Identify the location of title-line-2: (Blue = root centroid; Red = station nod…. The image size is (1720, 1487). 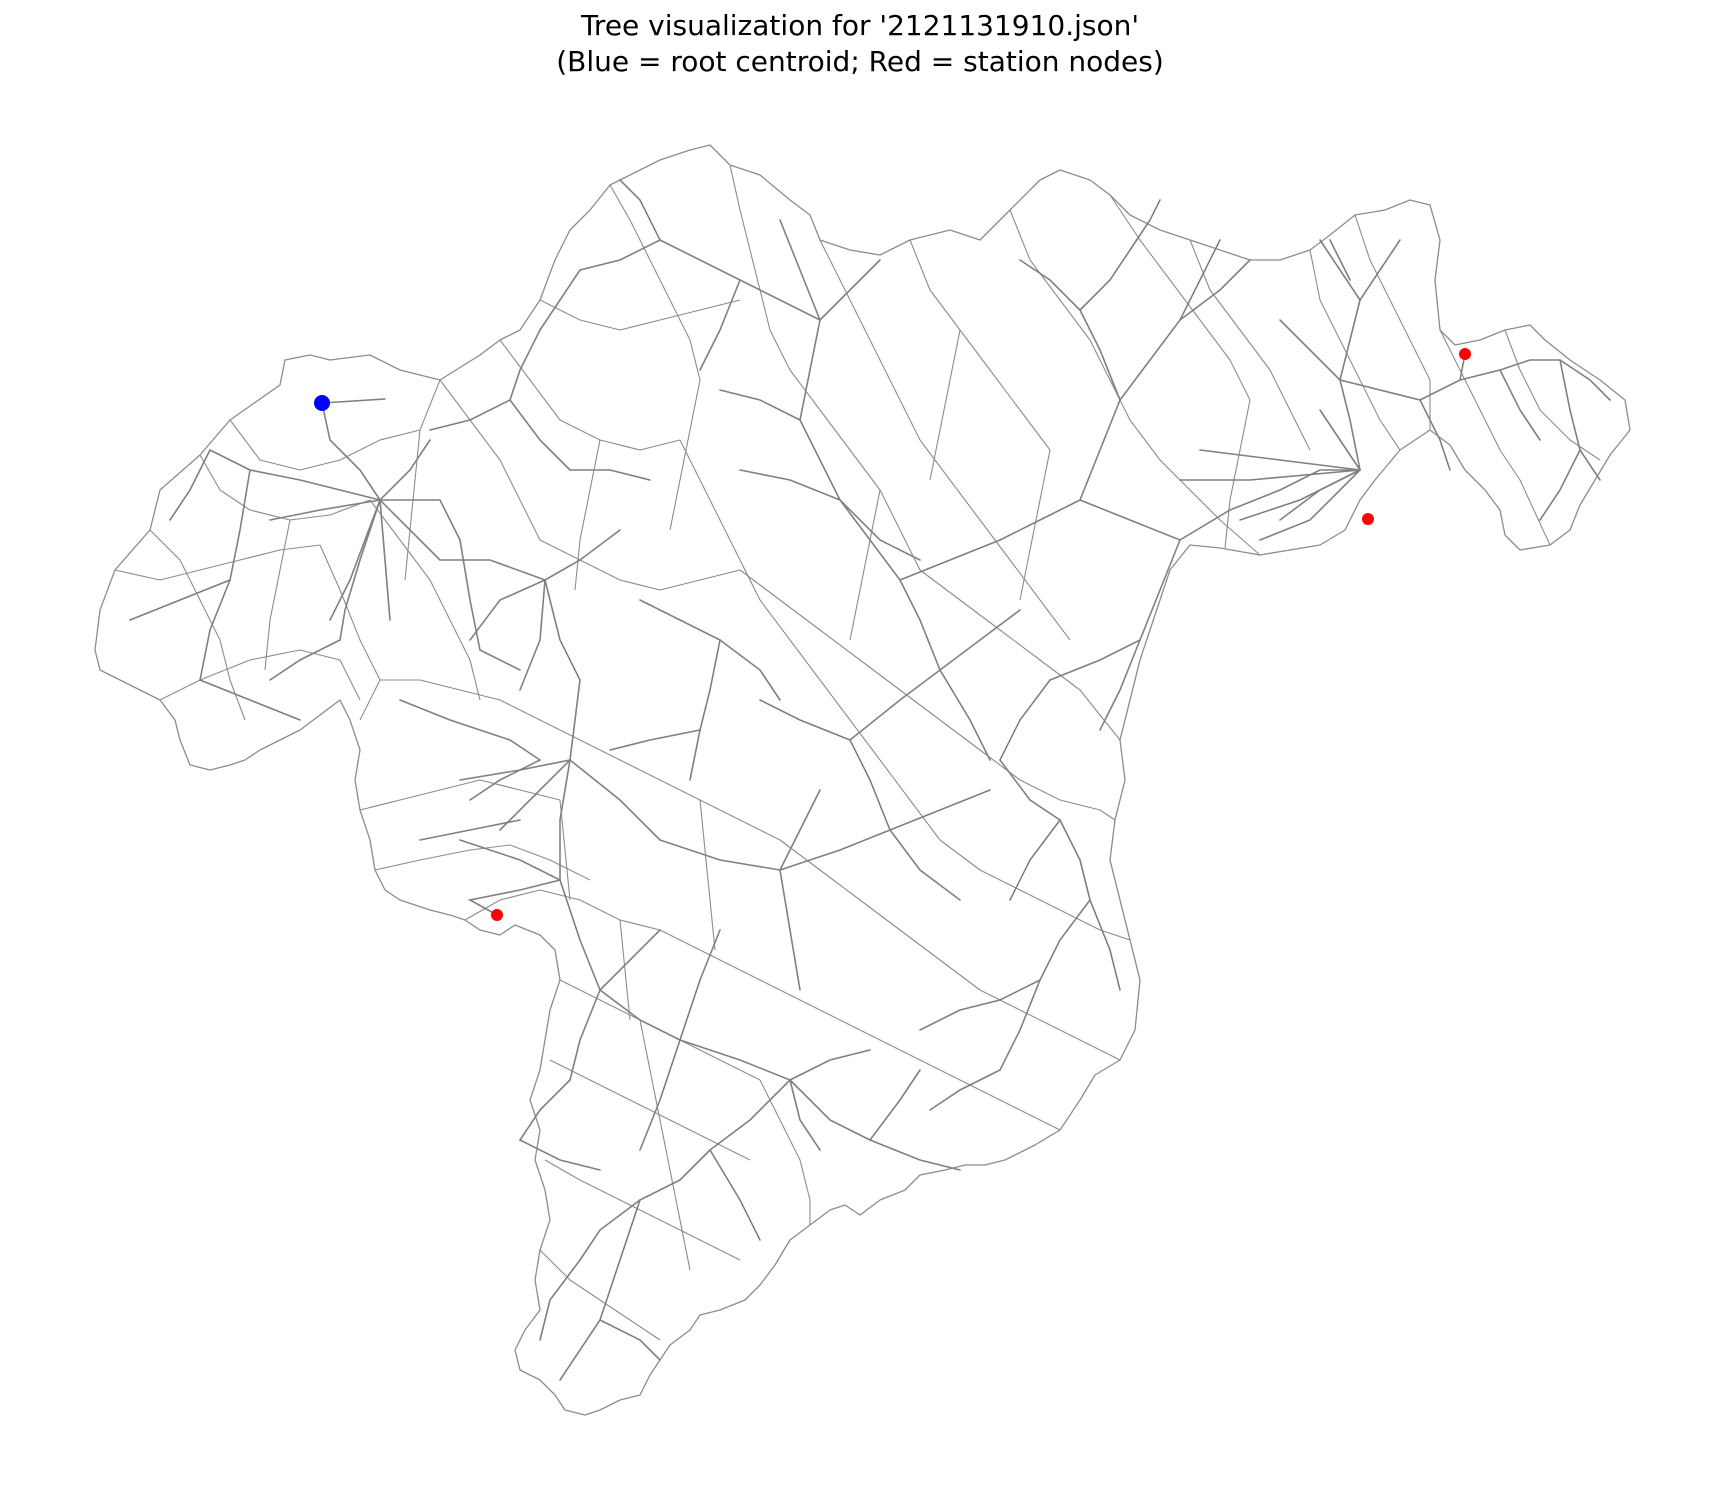
(860, 61).